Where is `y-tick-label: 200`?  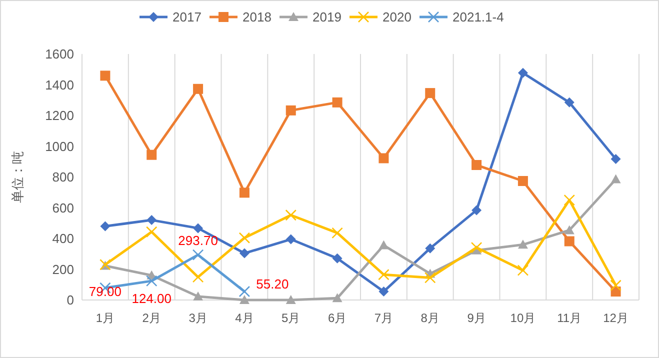 y-tick-label: 200 is located at coordinates (63, 269).